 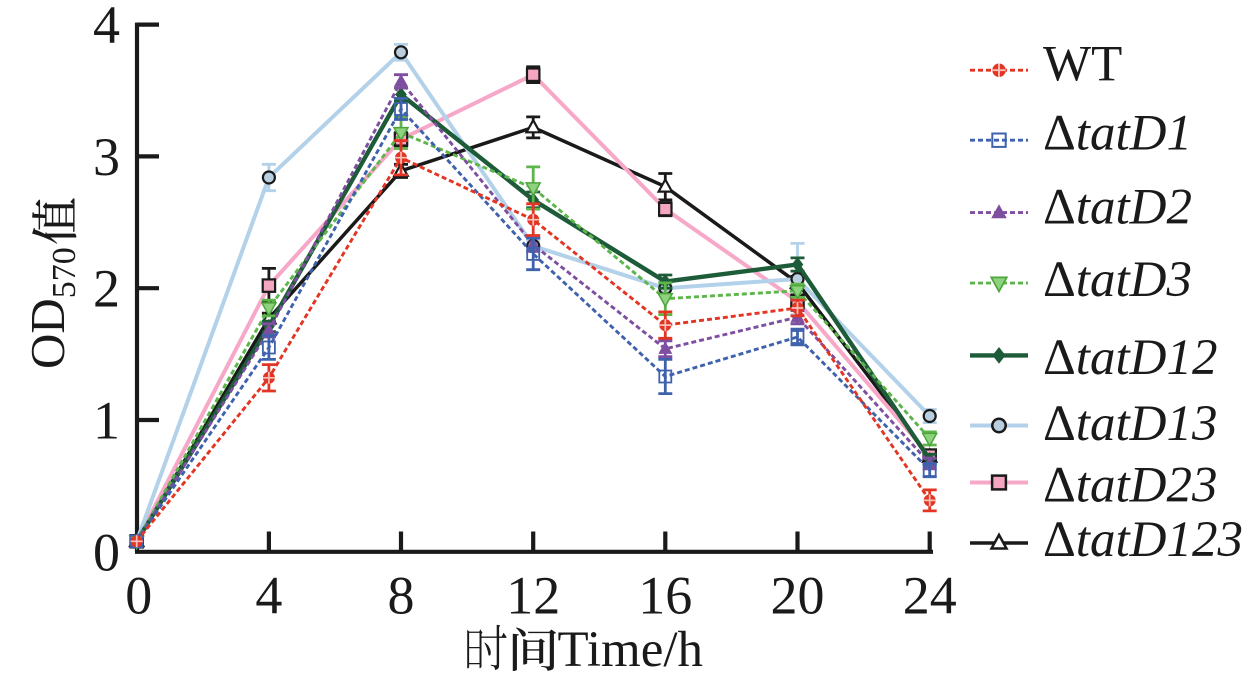 What do you see at coordinates (1117, 208) in the screenshot?
I see `svg-text: ΔtatD2` at bounding box center [1117, 208].